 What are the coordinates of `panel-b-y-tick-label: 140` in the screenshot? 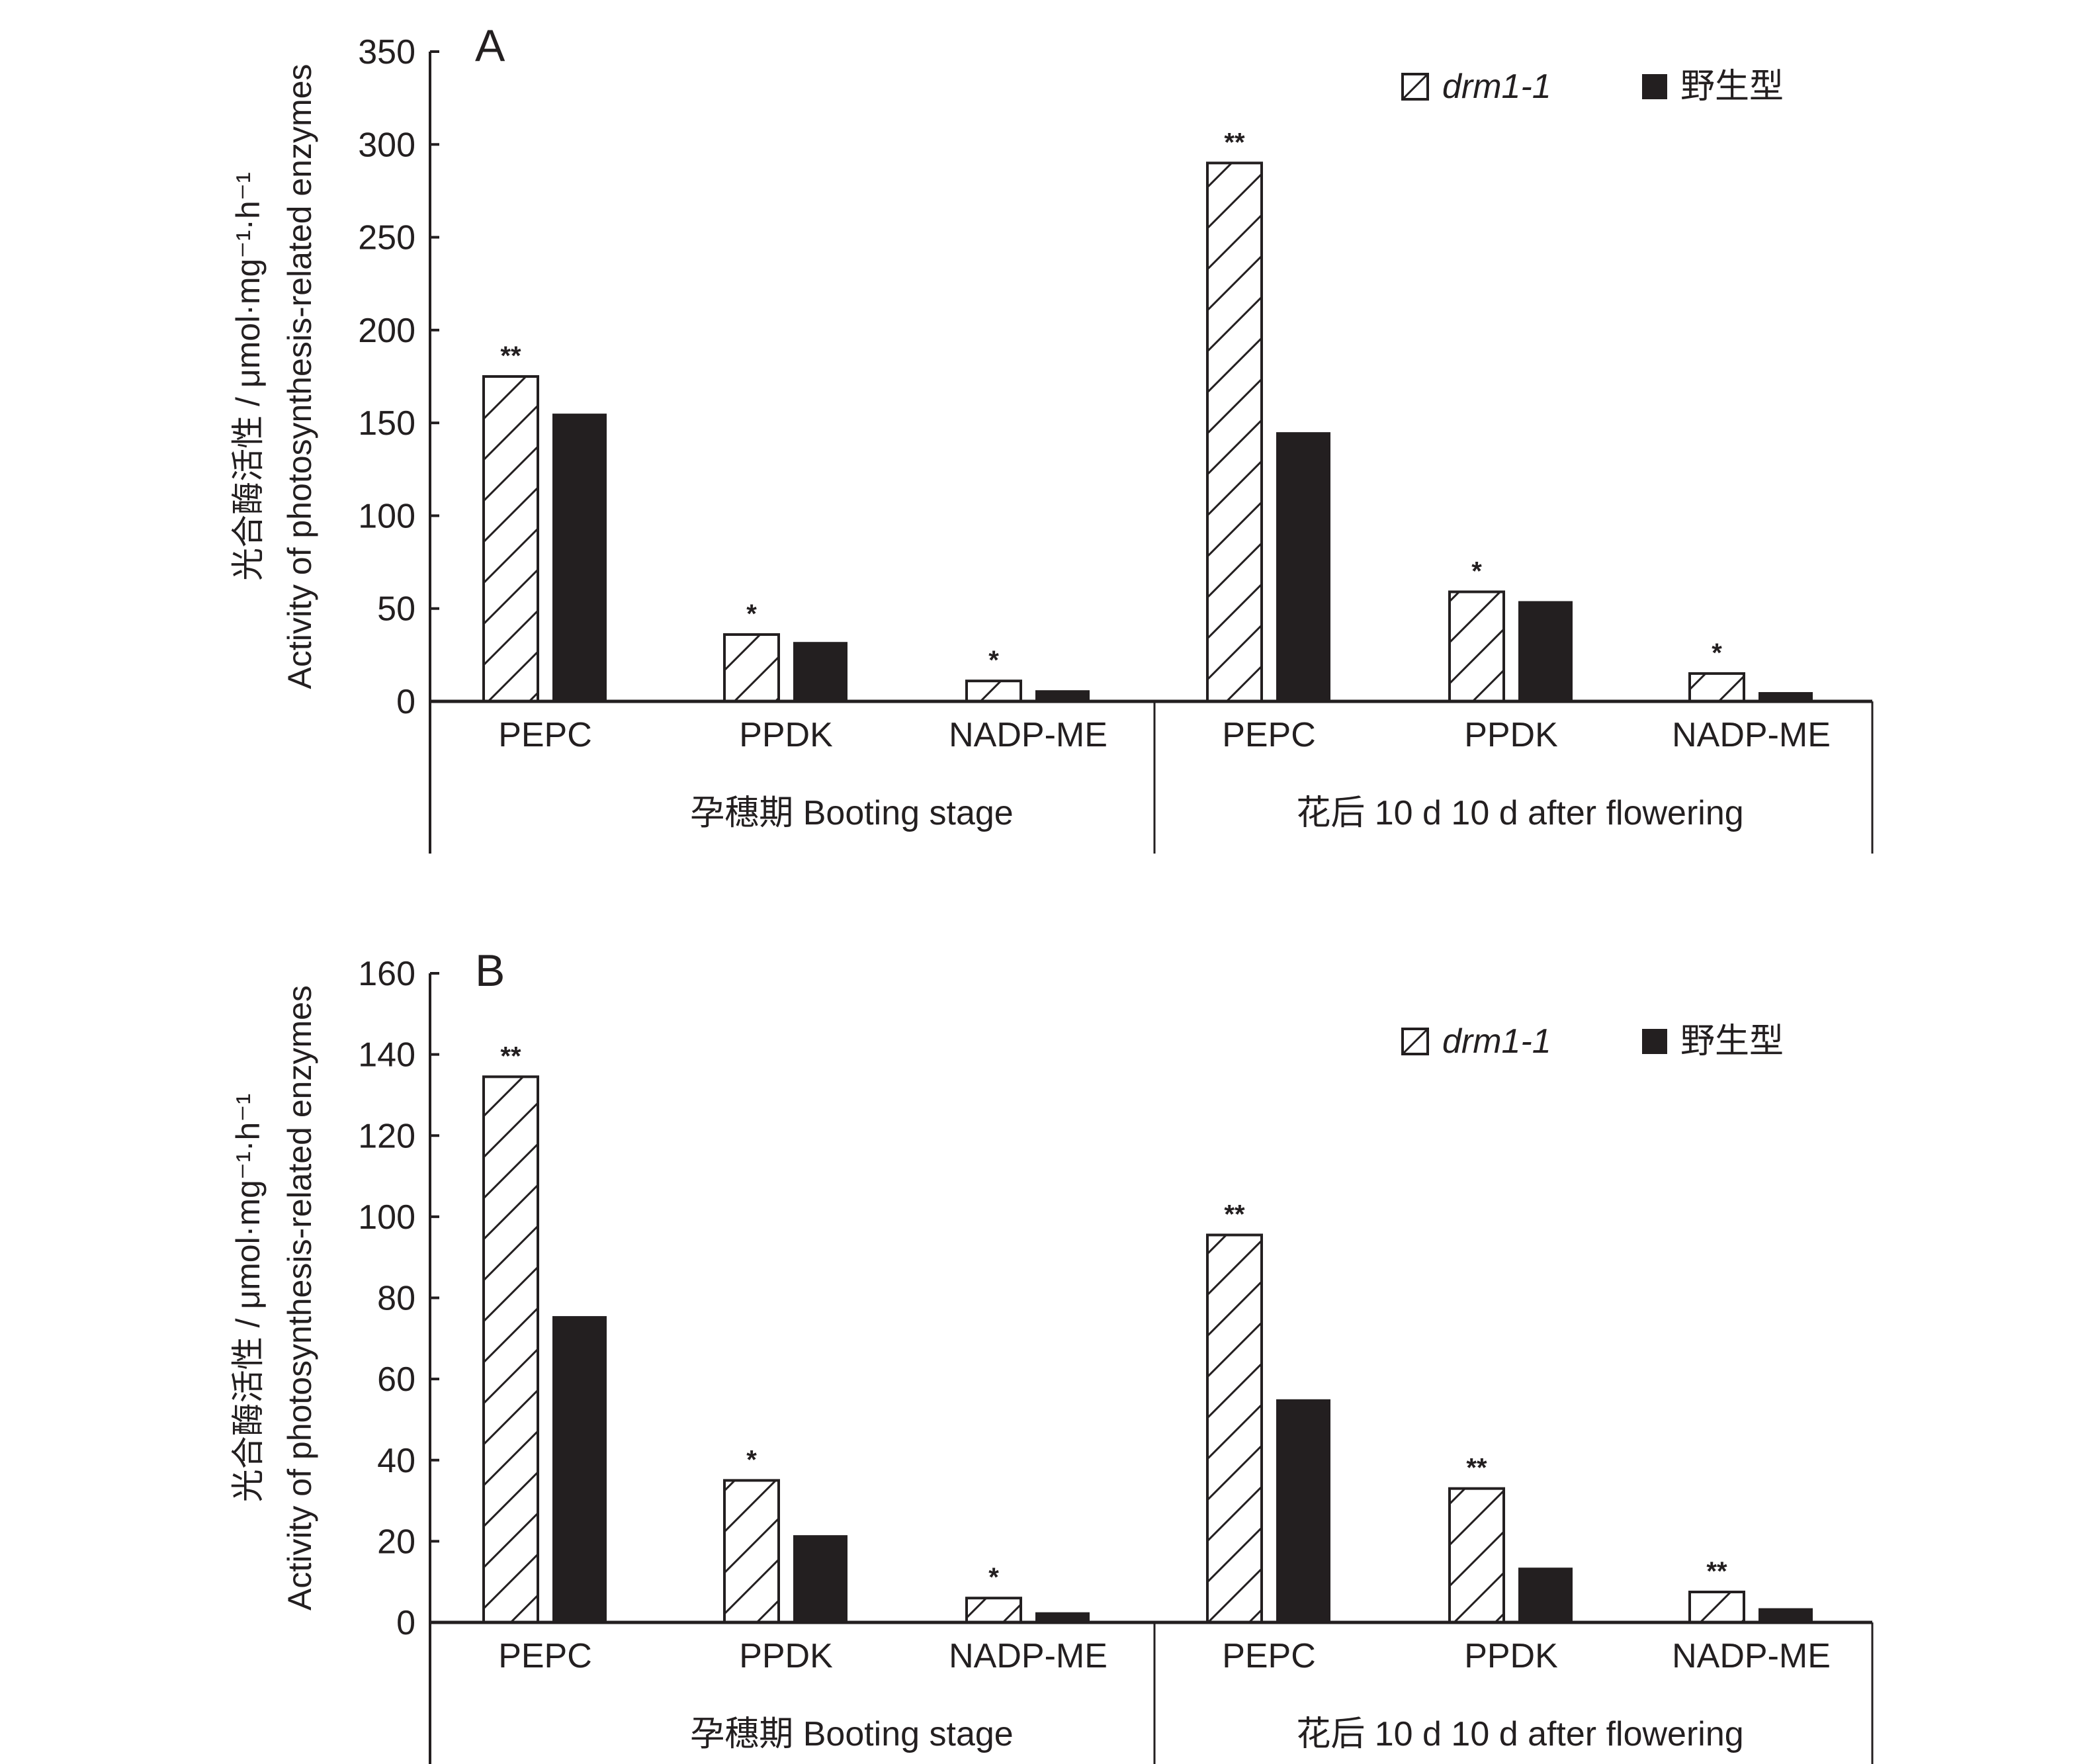 It's located at (386, 1055).